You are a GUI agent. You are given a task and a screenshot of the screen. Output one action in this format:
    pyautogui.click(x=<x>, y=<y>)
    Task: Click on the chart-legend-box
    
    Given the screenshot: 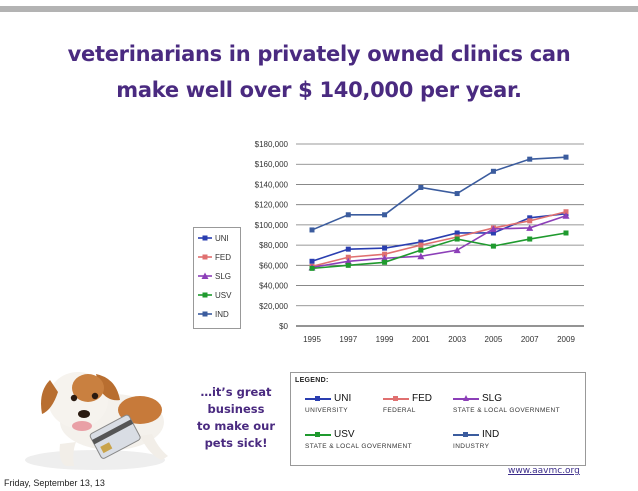 What is the action you would take?
    pyautogui.click(x=217, y=278)
    